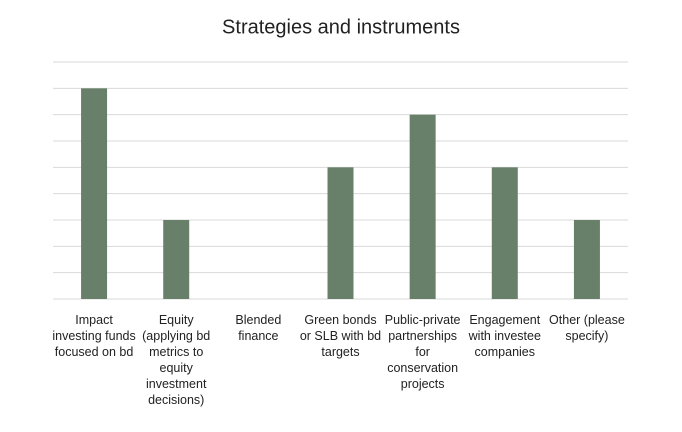 This screenshot has height=432, width=682. I want to click on x-tick-label: Engagement with investee companies, so click(504, 336).